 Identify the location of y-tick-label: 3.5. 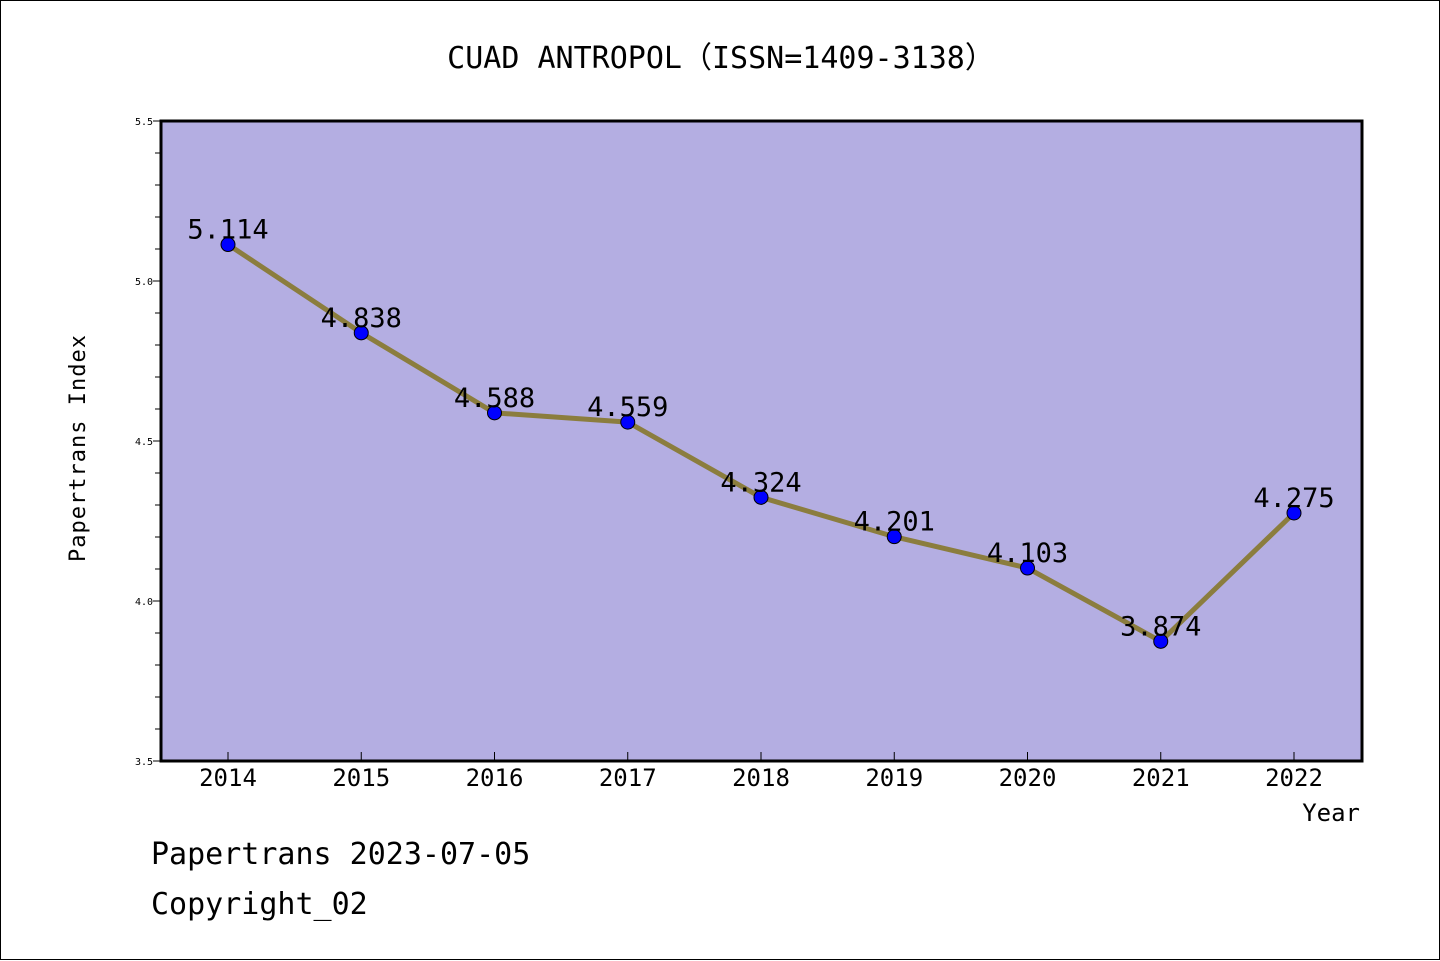
(144, 762).